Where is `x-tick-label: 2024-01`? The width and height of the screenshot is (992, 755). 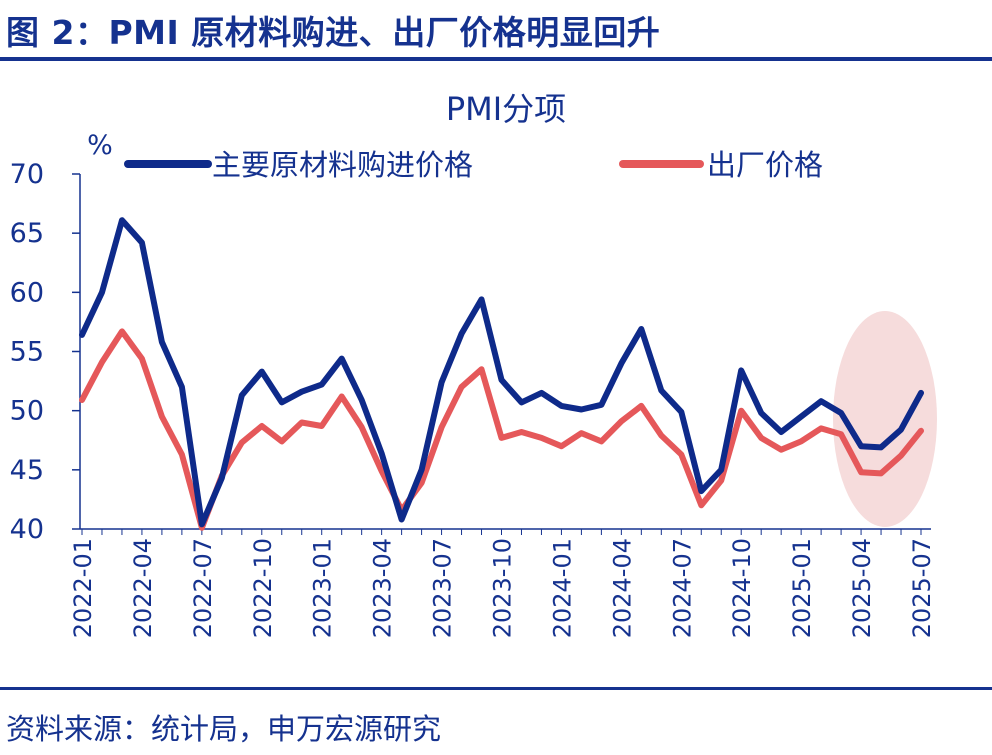 x-tick-label: 2024-01 is located at coordinates (562, 588).